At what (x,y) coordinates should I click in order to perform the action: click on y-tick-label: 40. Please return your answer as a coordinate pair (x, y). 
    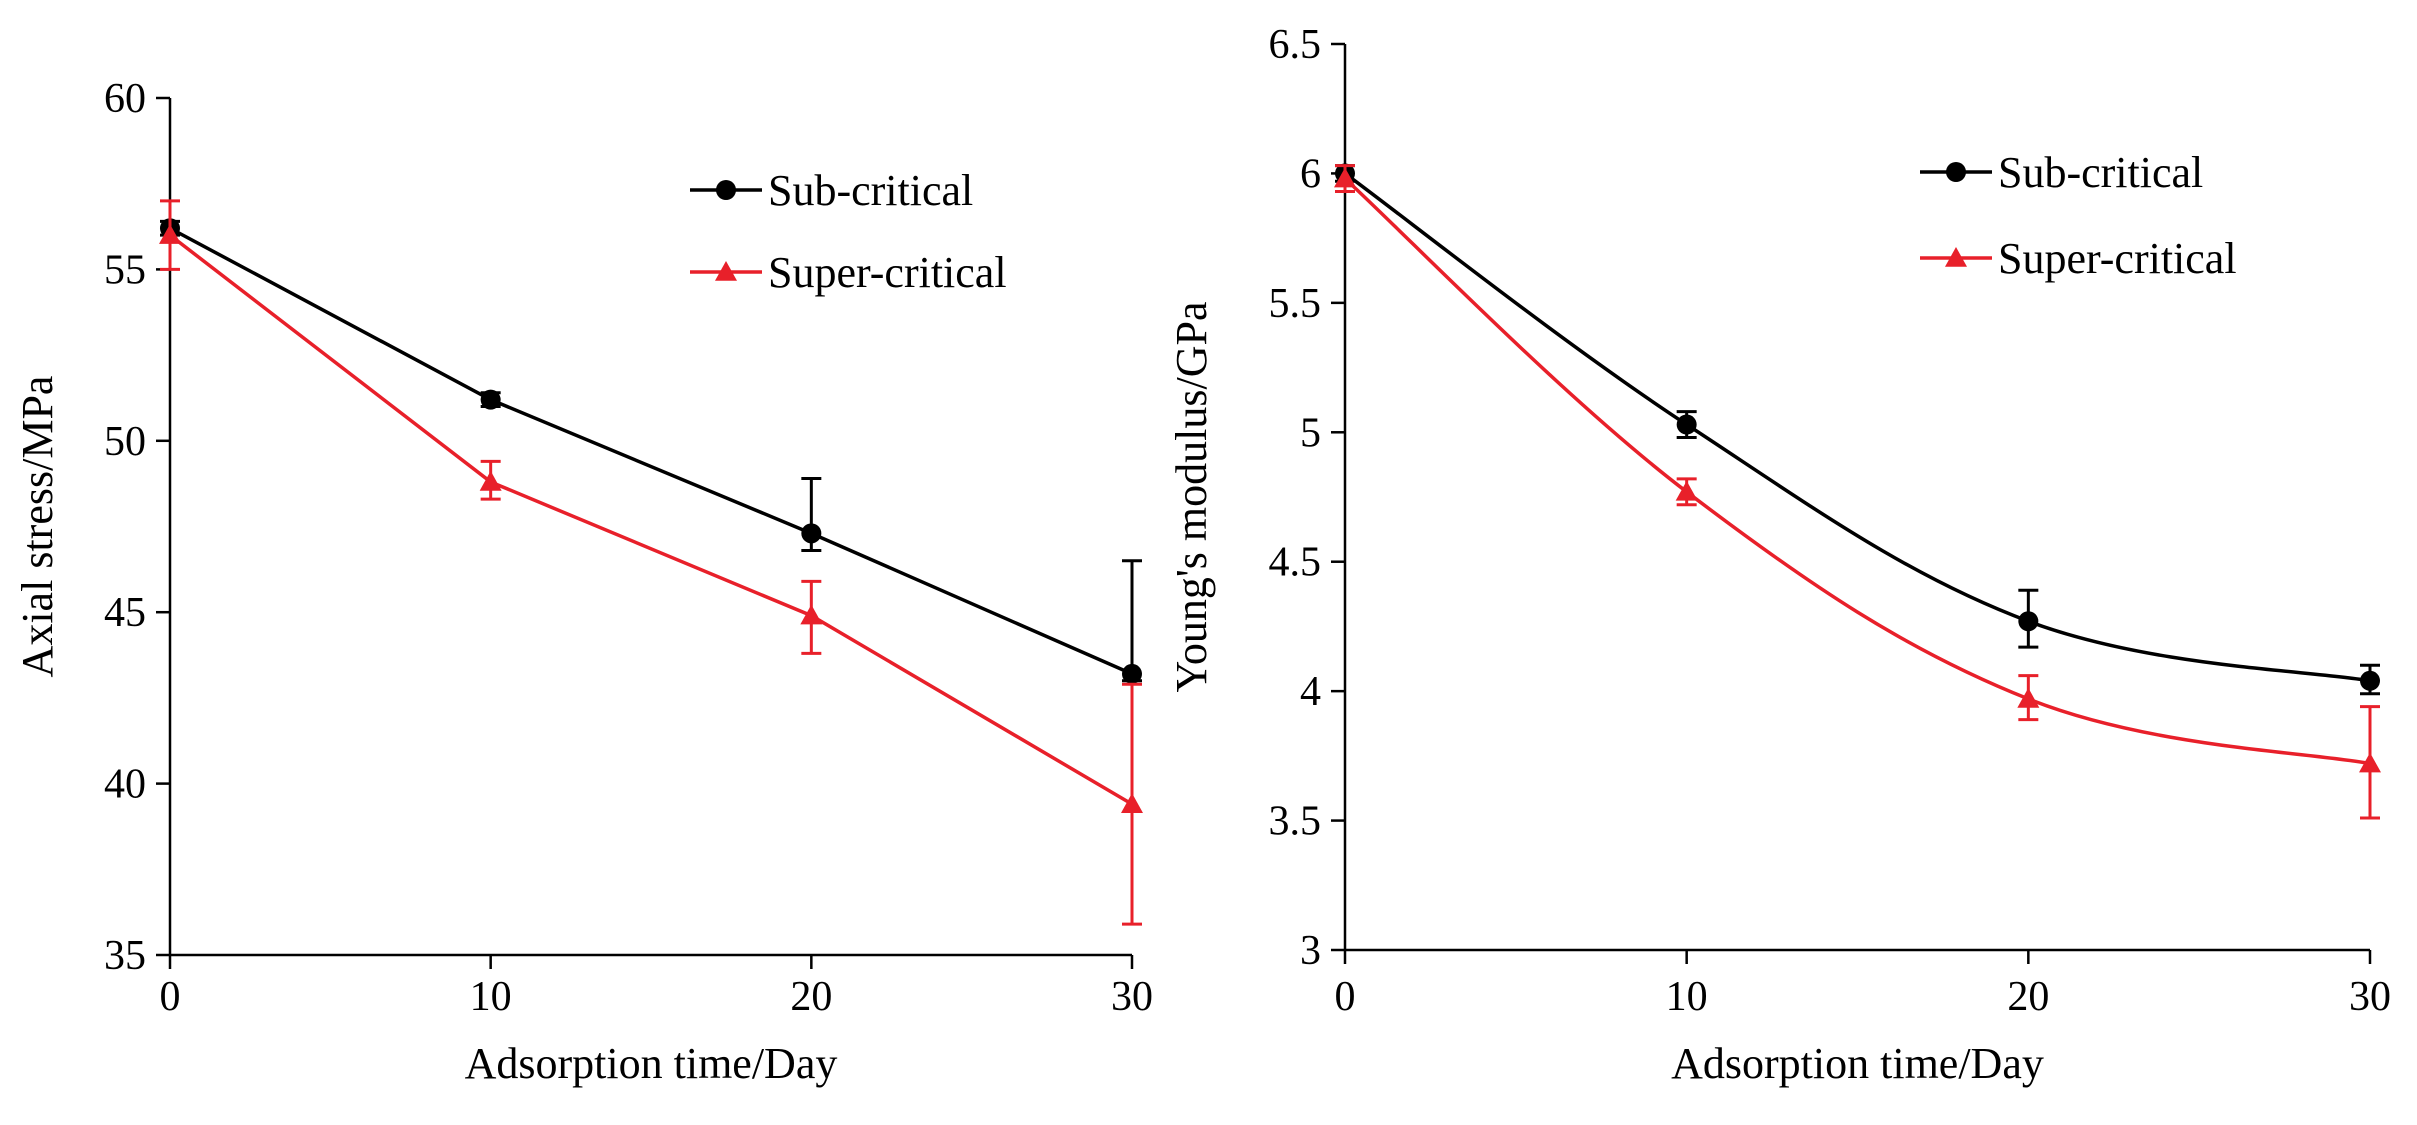
    Looking at the image, I should click on (125, 785).